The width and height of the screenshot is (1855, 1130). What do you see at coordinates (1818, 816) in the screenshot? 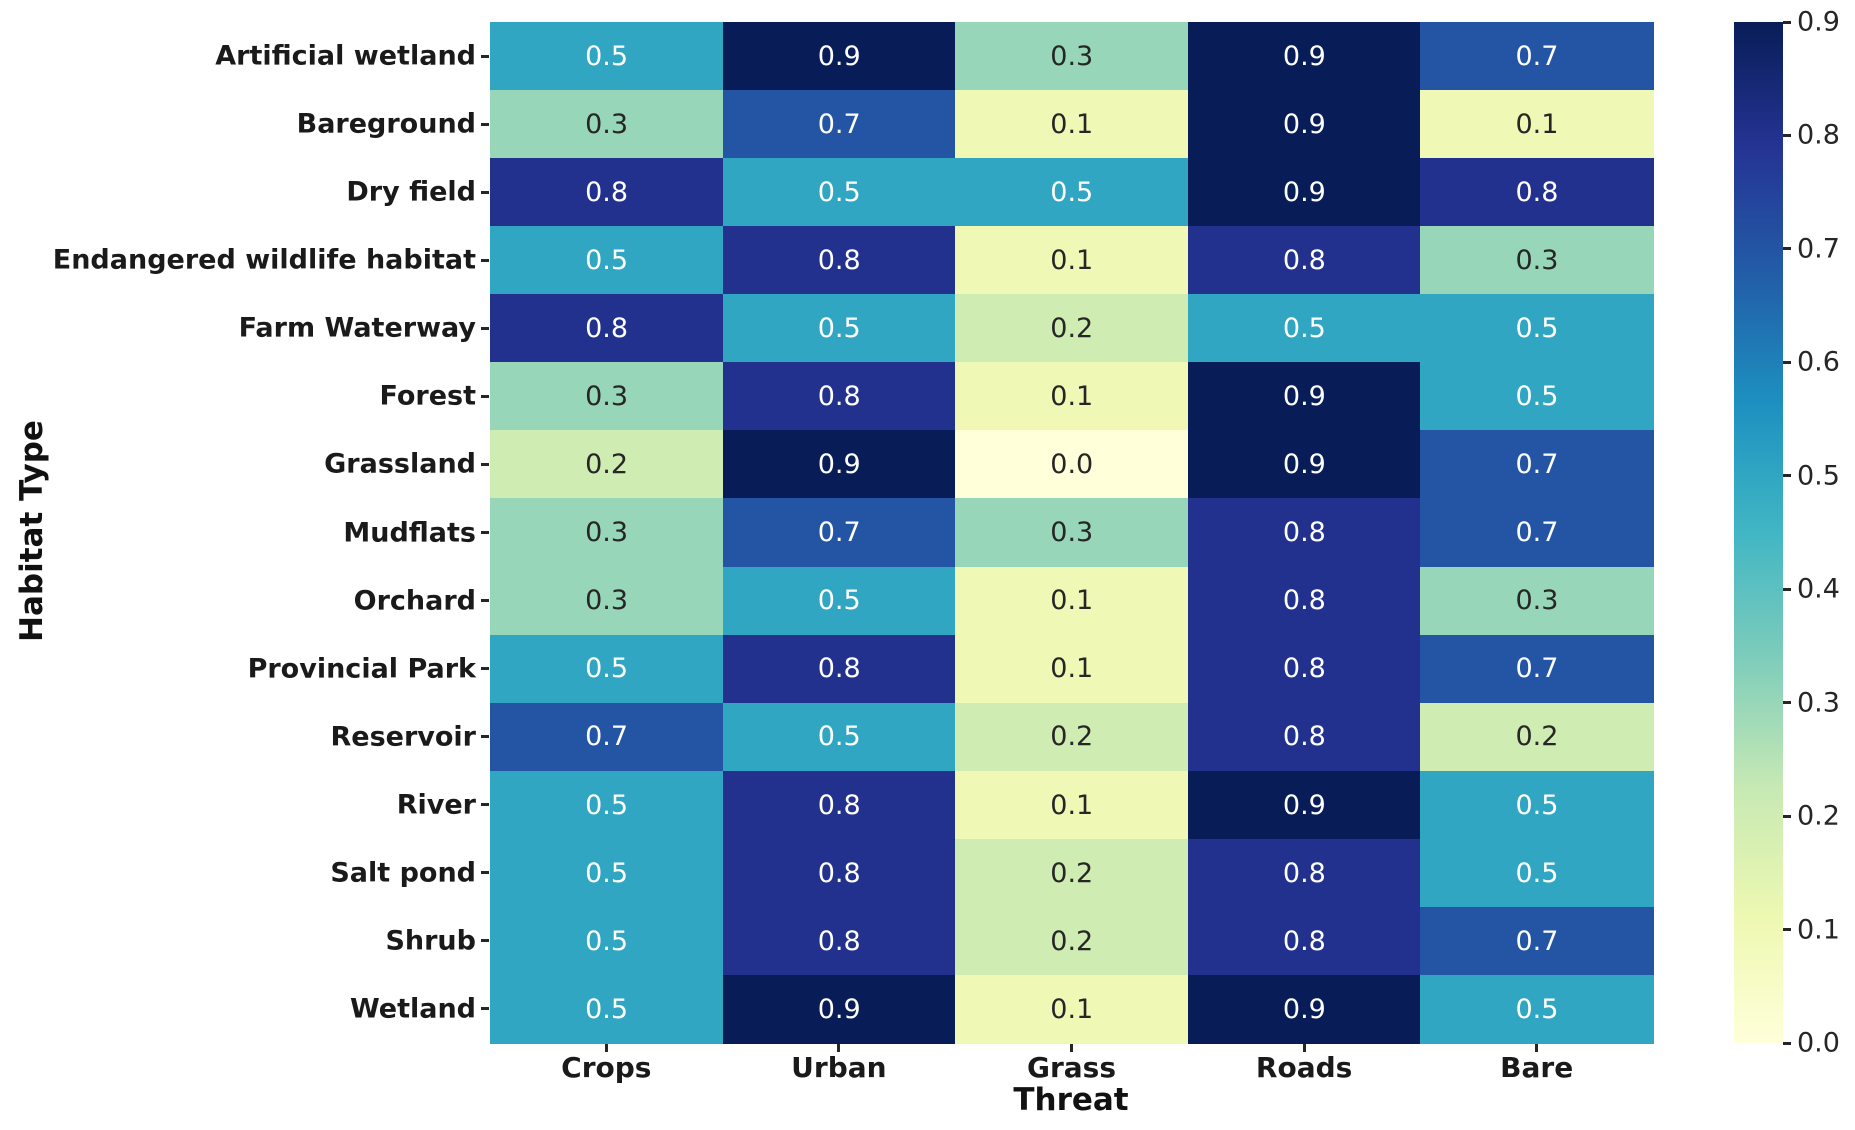
I see `colorbar-tick-label: 0.2` at bounding box center [1818, 816].